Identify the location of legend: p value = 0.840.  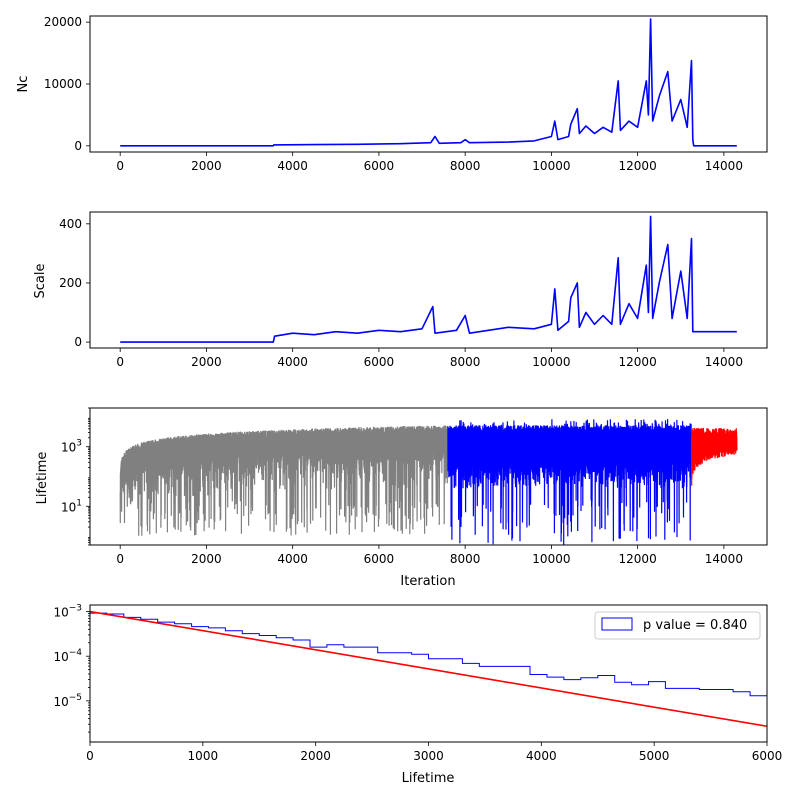
(677, 625).